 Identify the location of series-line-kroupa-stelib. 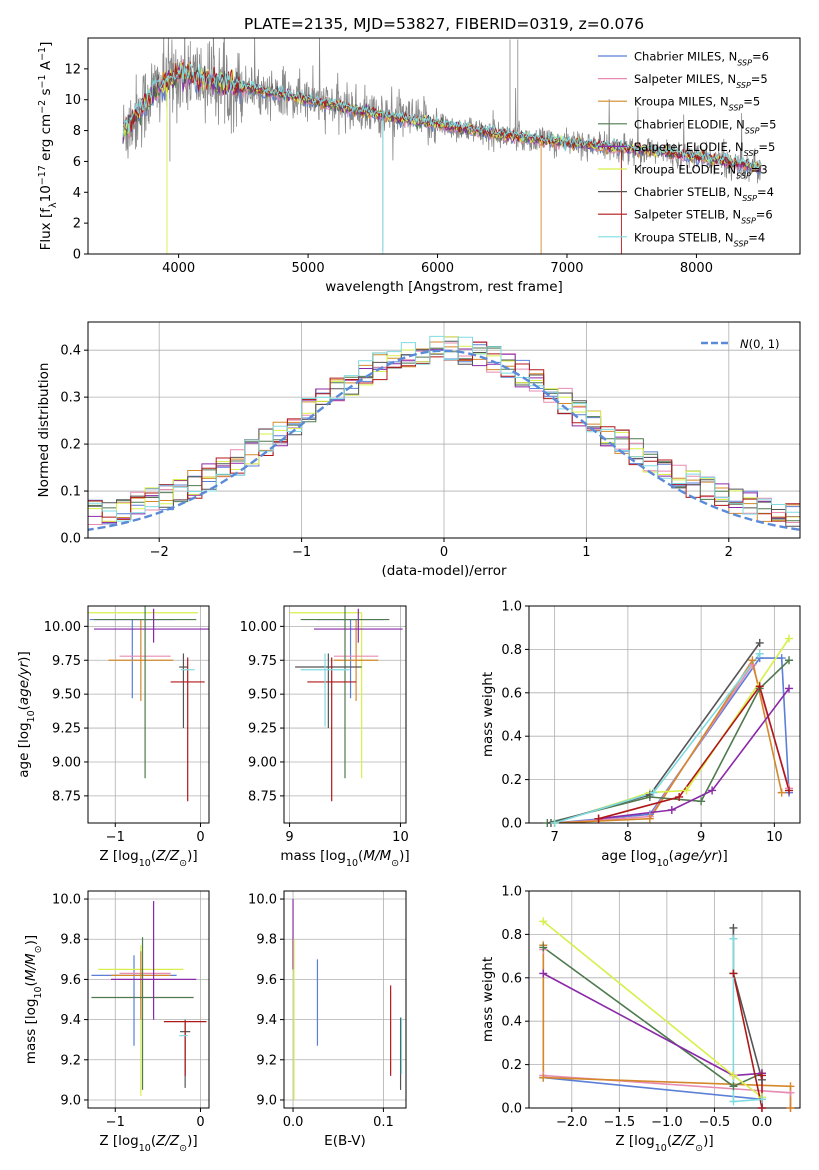
(442, 158).